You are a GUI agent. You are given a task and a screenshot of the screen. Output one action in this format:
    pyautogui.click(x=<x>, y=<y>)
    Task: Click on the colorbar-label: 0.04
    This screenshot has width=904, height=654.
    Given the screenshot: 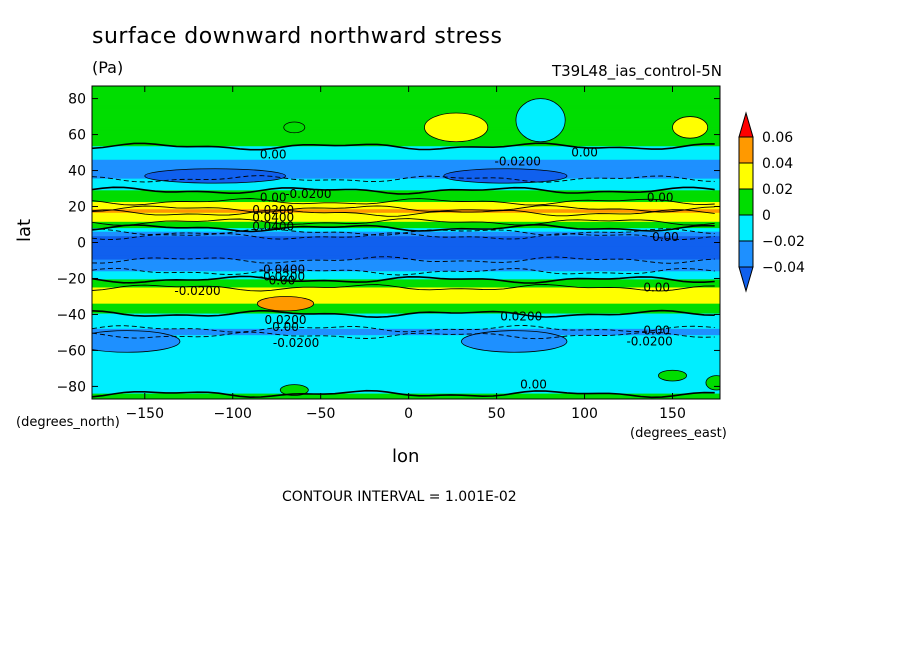 What is the action you would take?
    pyautogui.click(x=777, y=164)
    